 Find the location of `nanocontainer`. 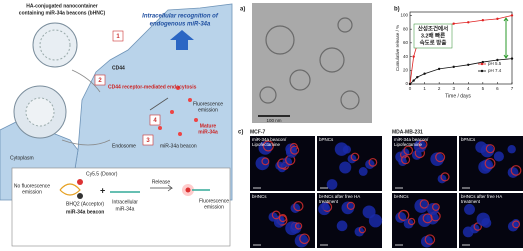

nanocontainer is located at coordinates (55, 45).